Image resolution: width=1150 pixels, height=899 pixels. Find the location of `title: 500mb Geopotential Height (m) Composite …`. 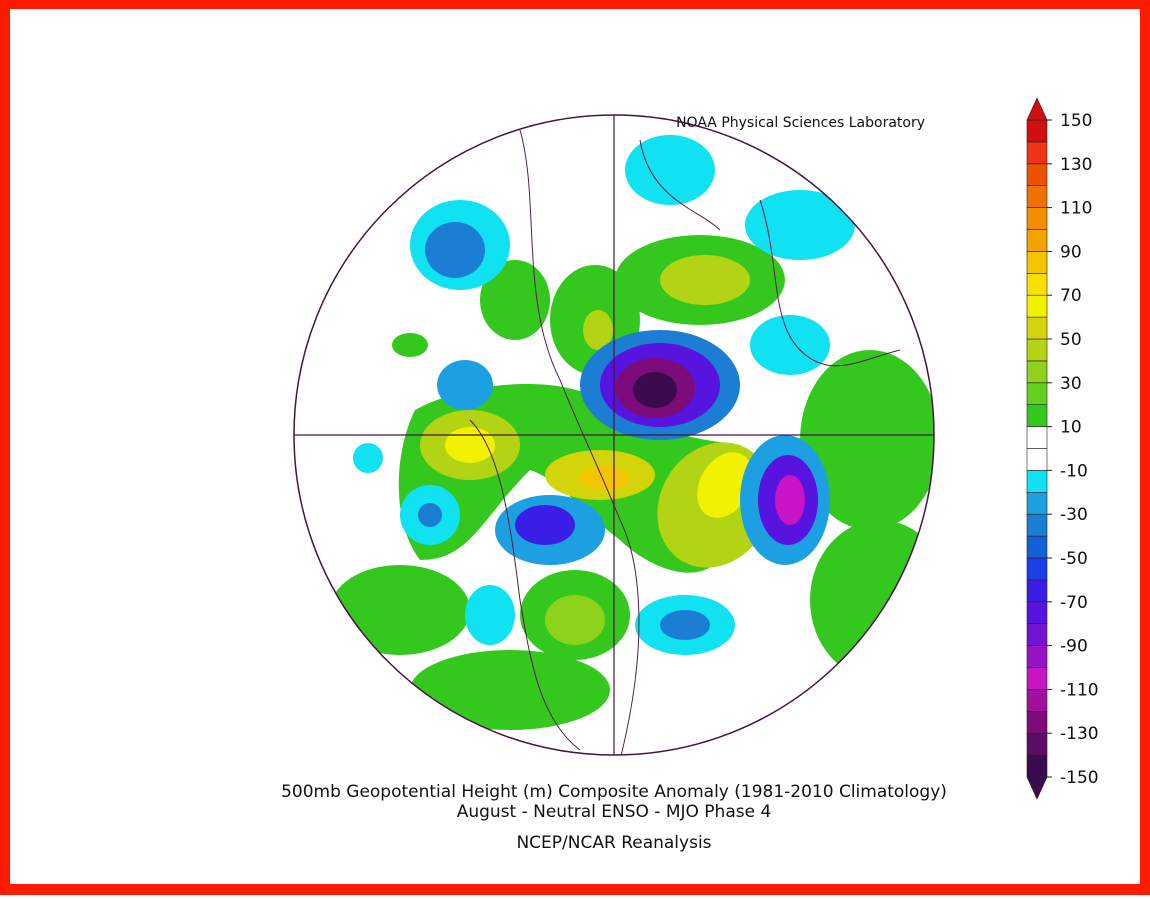

title: 500mb Geopotential Height (m) Composite … is located at coordinates (614, 792).